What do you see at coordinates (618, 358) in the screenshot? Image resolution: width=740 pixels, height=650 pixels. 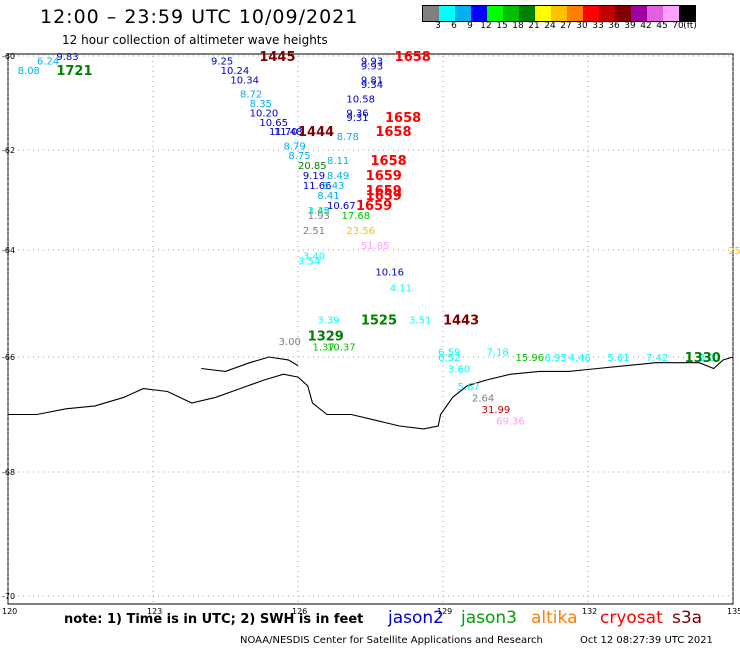 I see `wave-height-value: 5.61` at bounding box center [618, 358].